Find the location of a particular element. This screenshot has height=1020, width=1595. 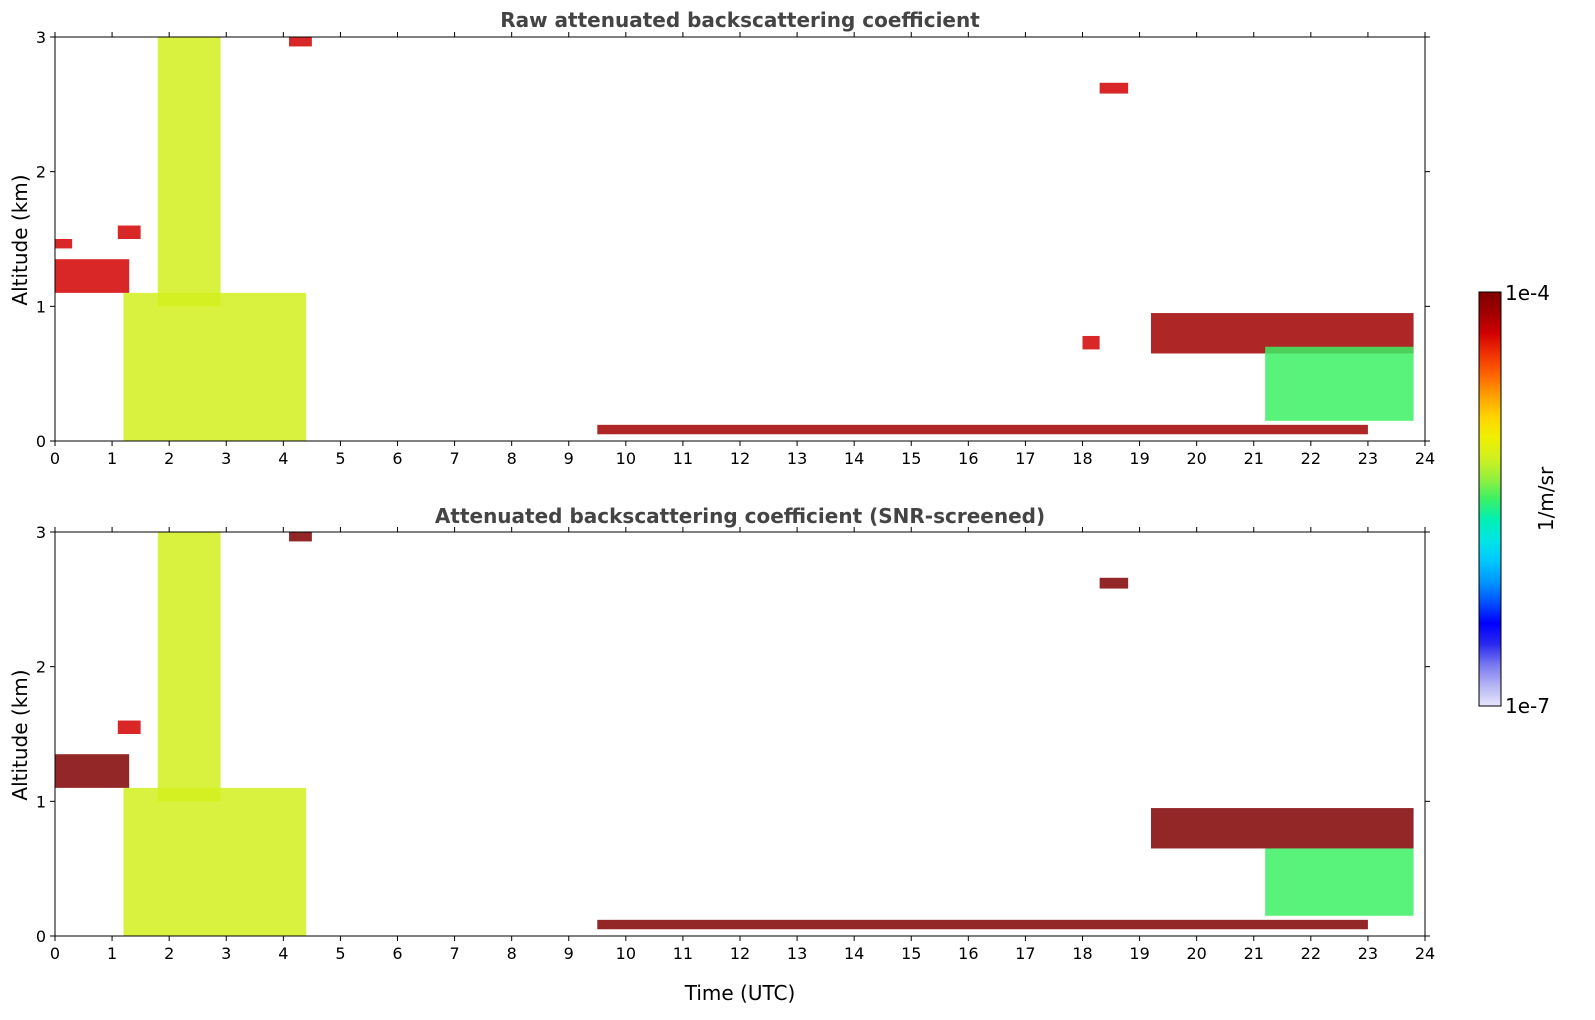

x-axis-label: Time (UTC) is located at coordinates (740, 993).